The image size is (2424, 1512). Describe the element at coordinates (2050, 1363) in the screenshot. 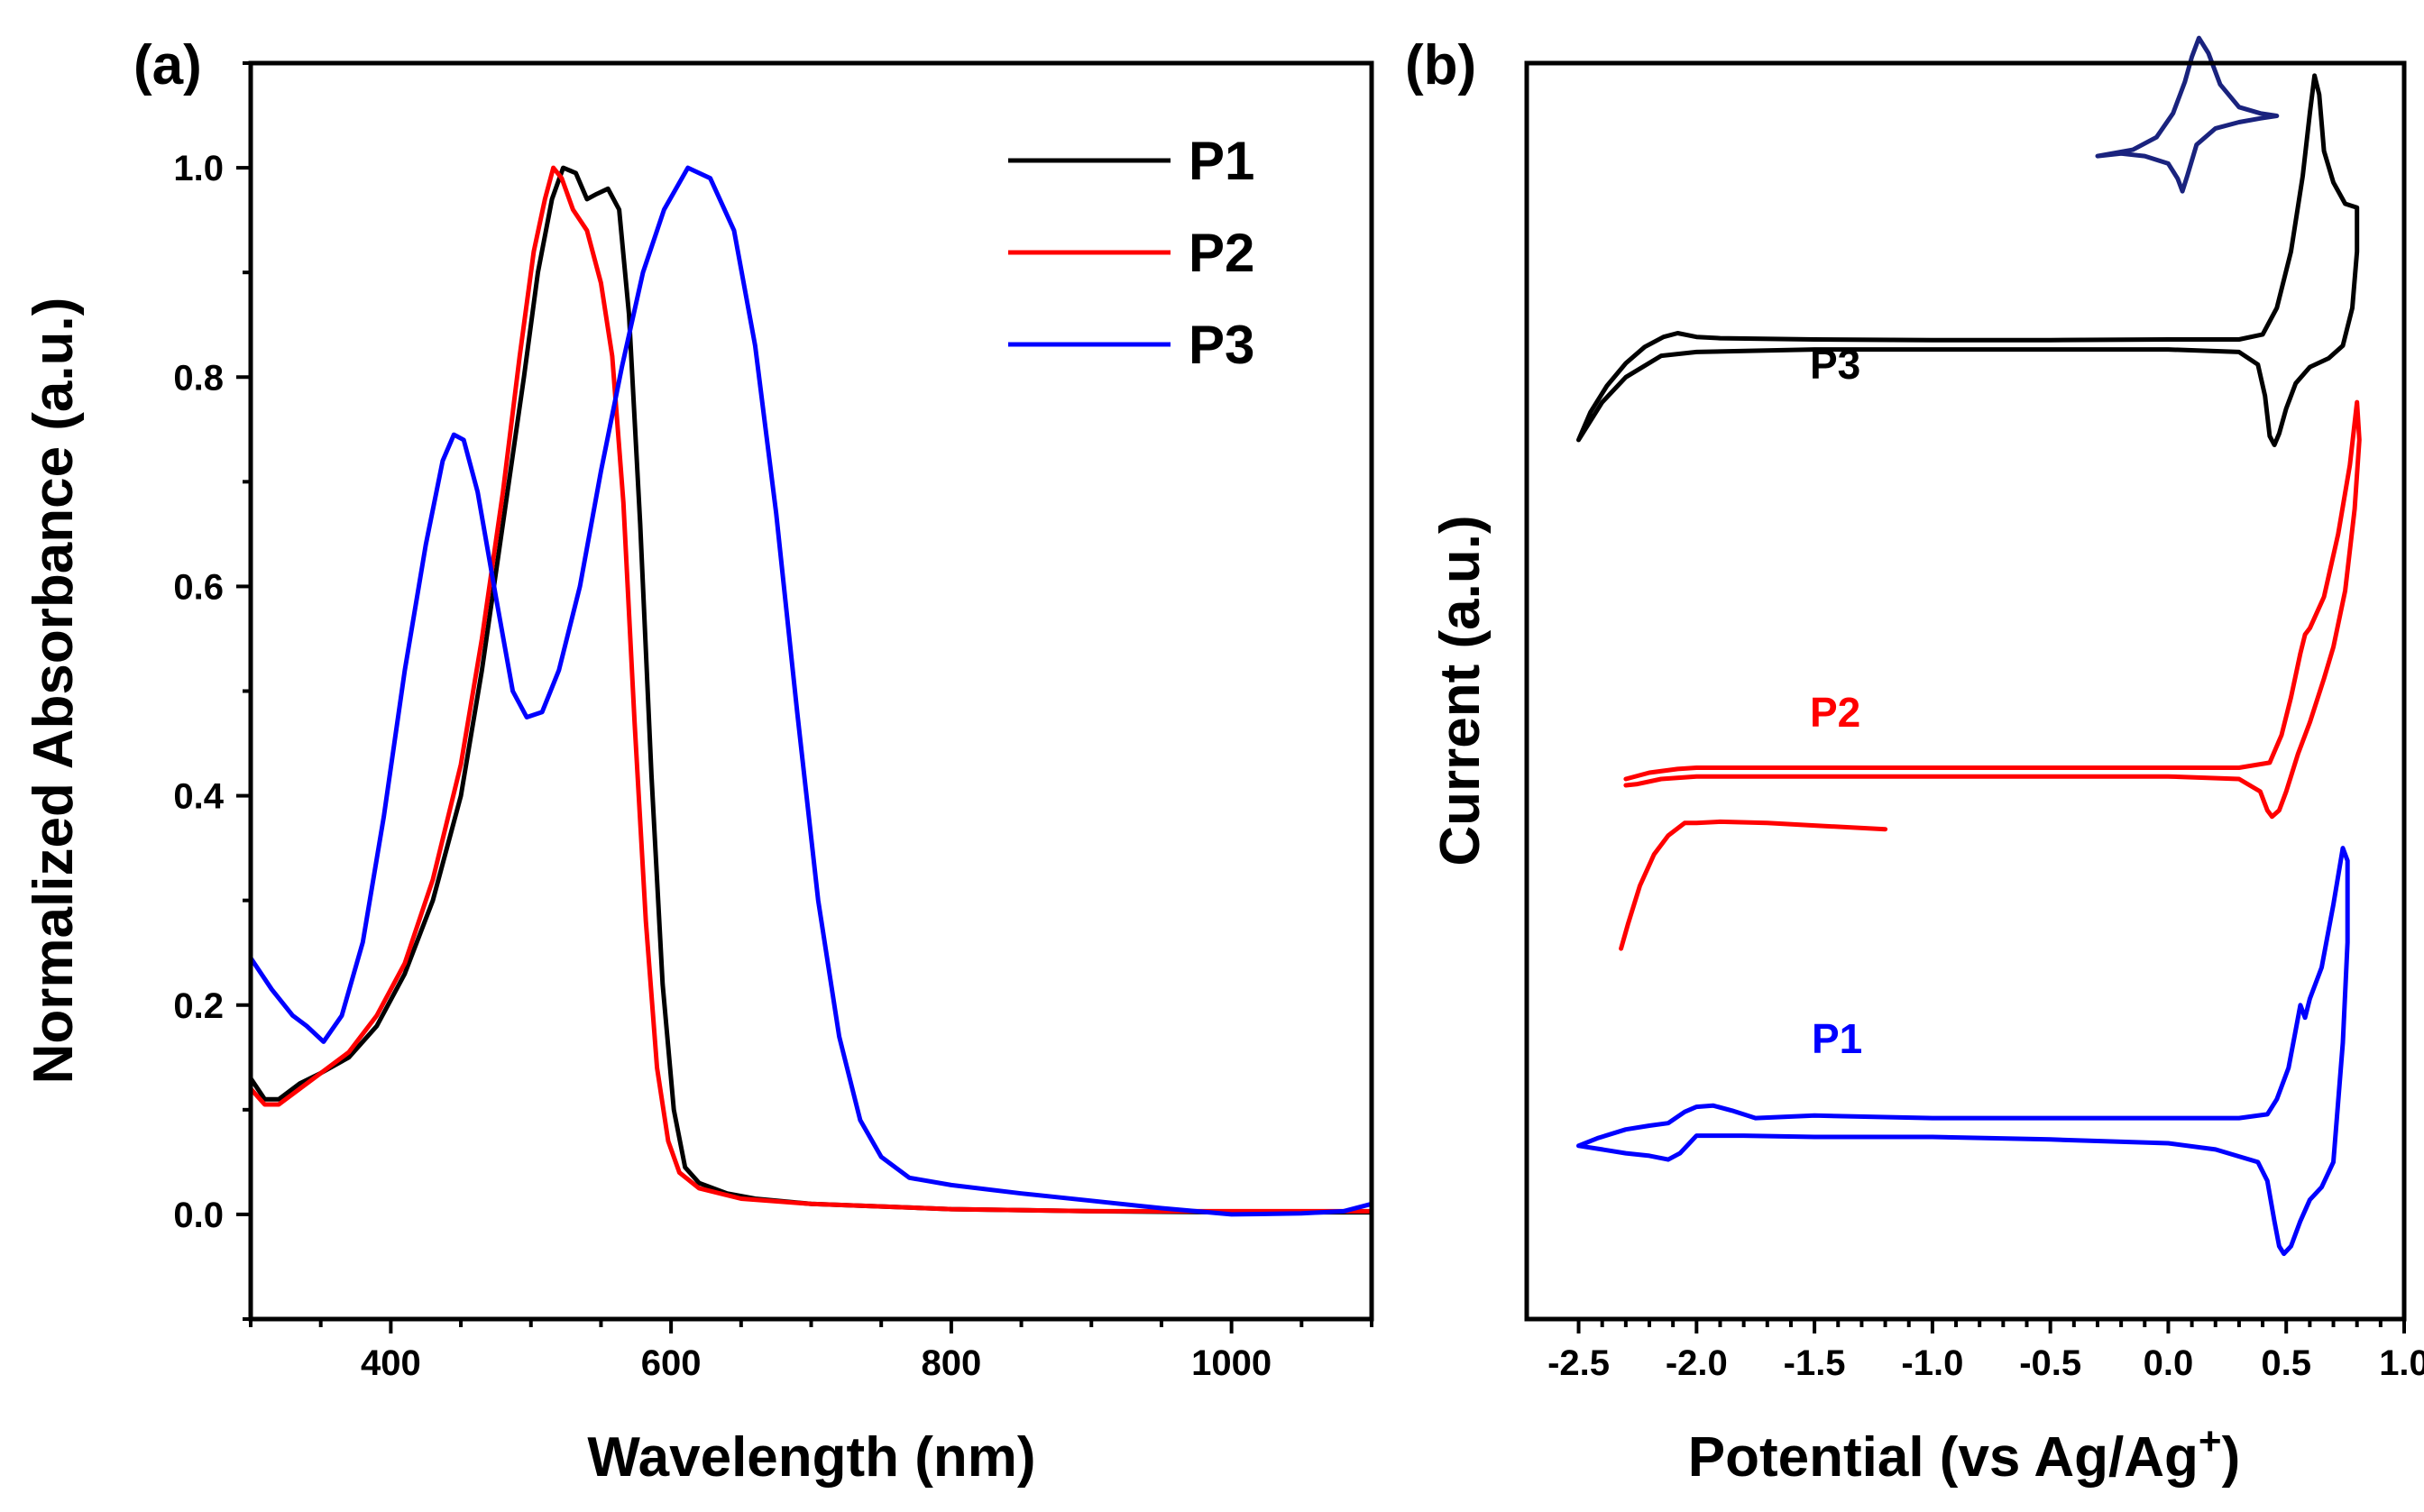

I see `x-tick-label: -0.5` at that location.